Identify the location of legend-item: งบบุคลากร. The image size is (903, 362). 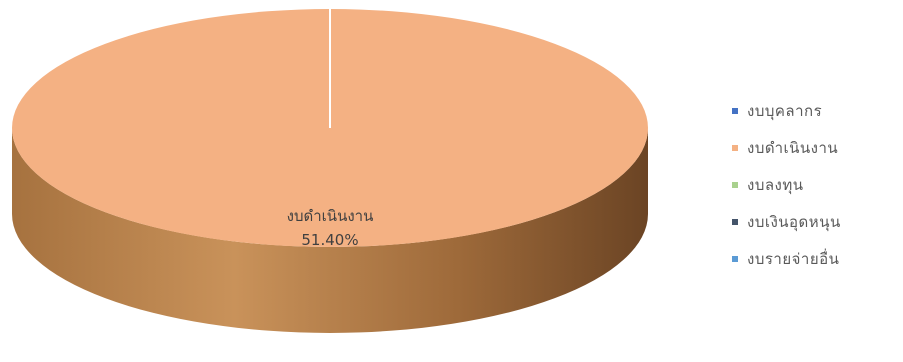
(814, 110).